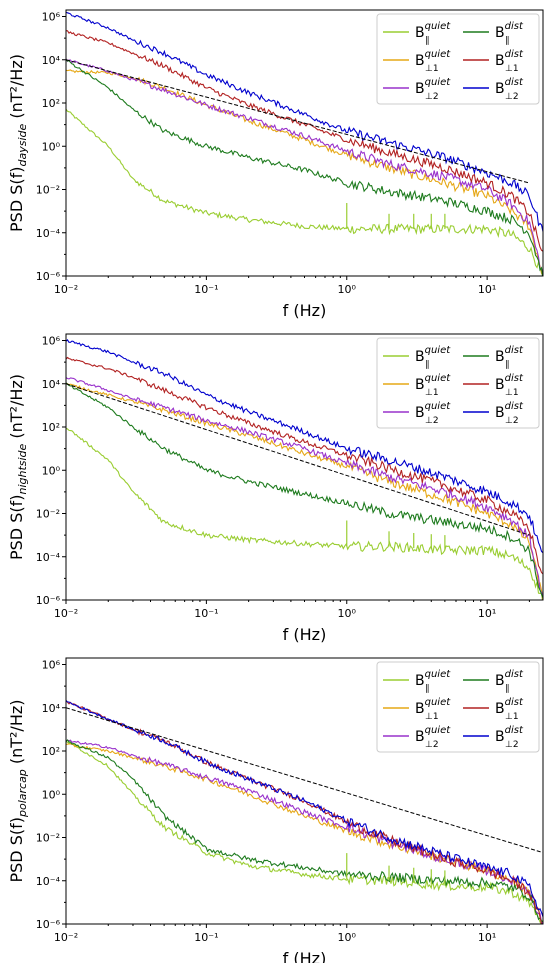 This screenshot has height=963, width=550. I want to click on y-axis-label: PSD S(f)dayside (nT²/Hz), so click(18, 143).